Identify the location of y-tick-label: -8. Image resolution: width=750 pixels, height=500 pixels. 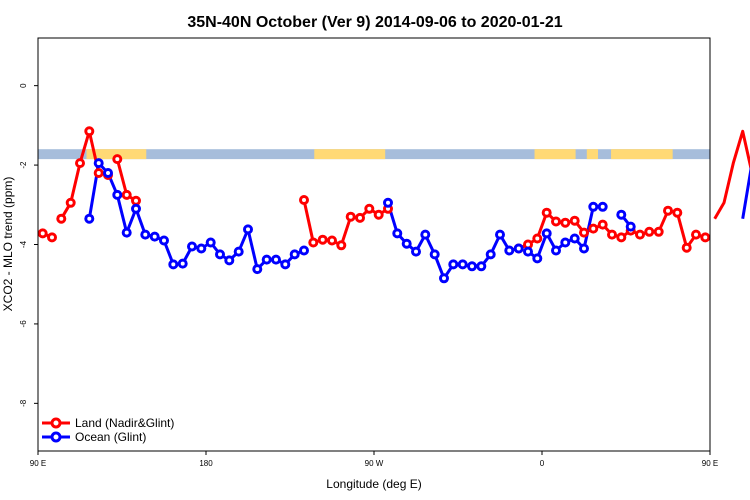
(23, 403).